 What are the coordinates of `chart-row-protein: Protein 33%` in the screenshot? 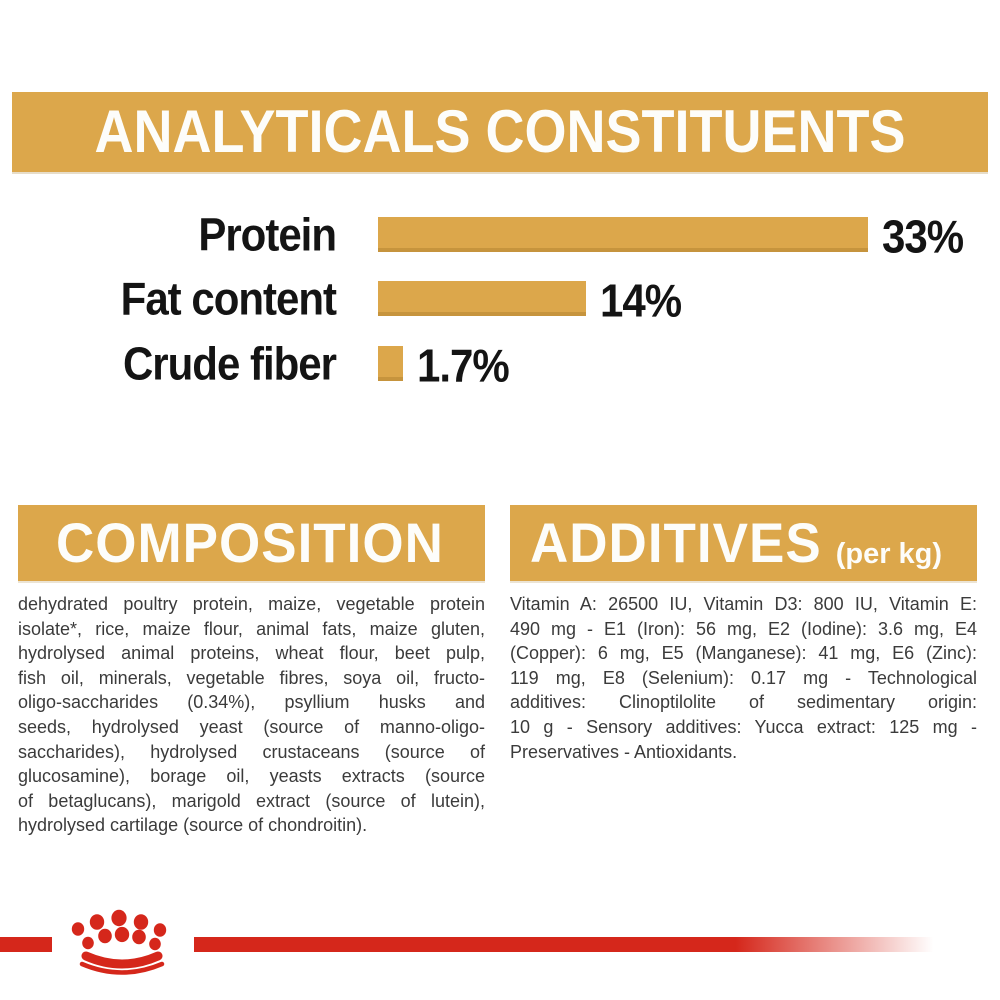 It's located at (500, 236).